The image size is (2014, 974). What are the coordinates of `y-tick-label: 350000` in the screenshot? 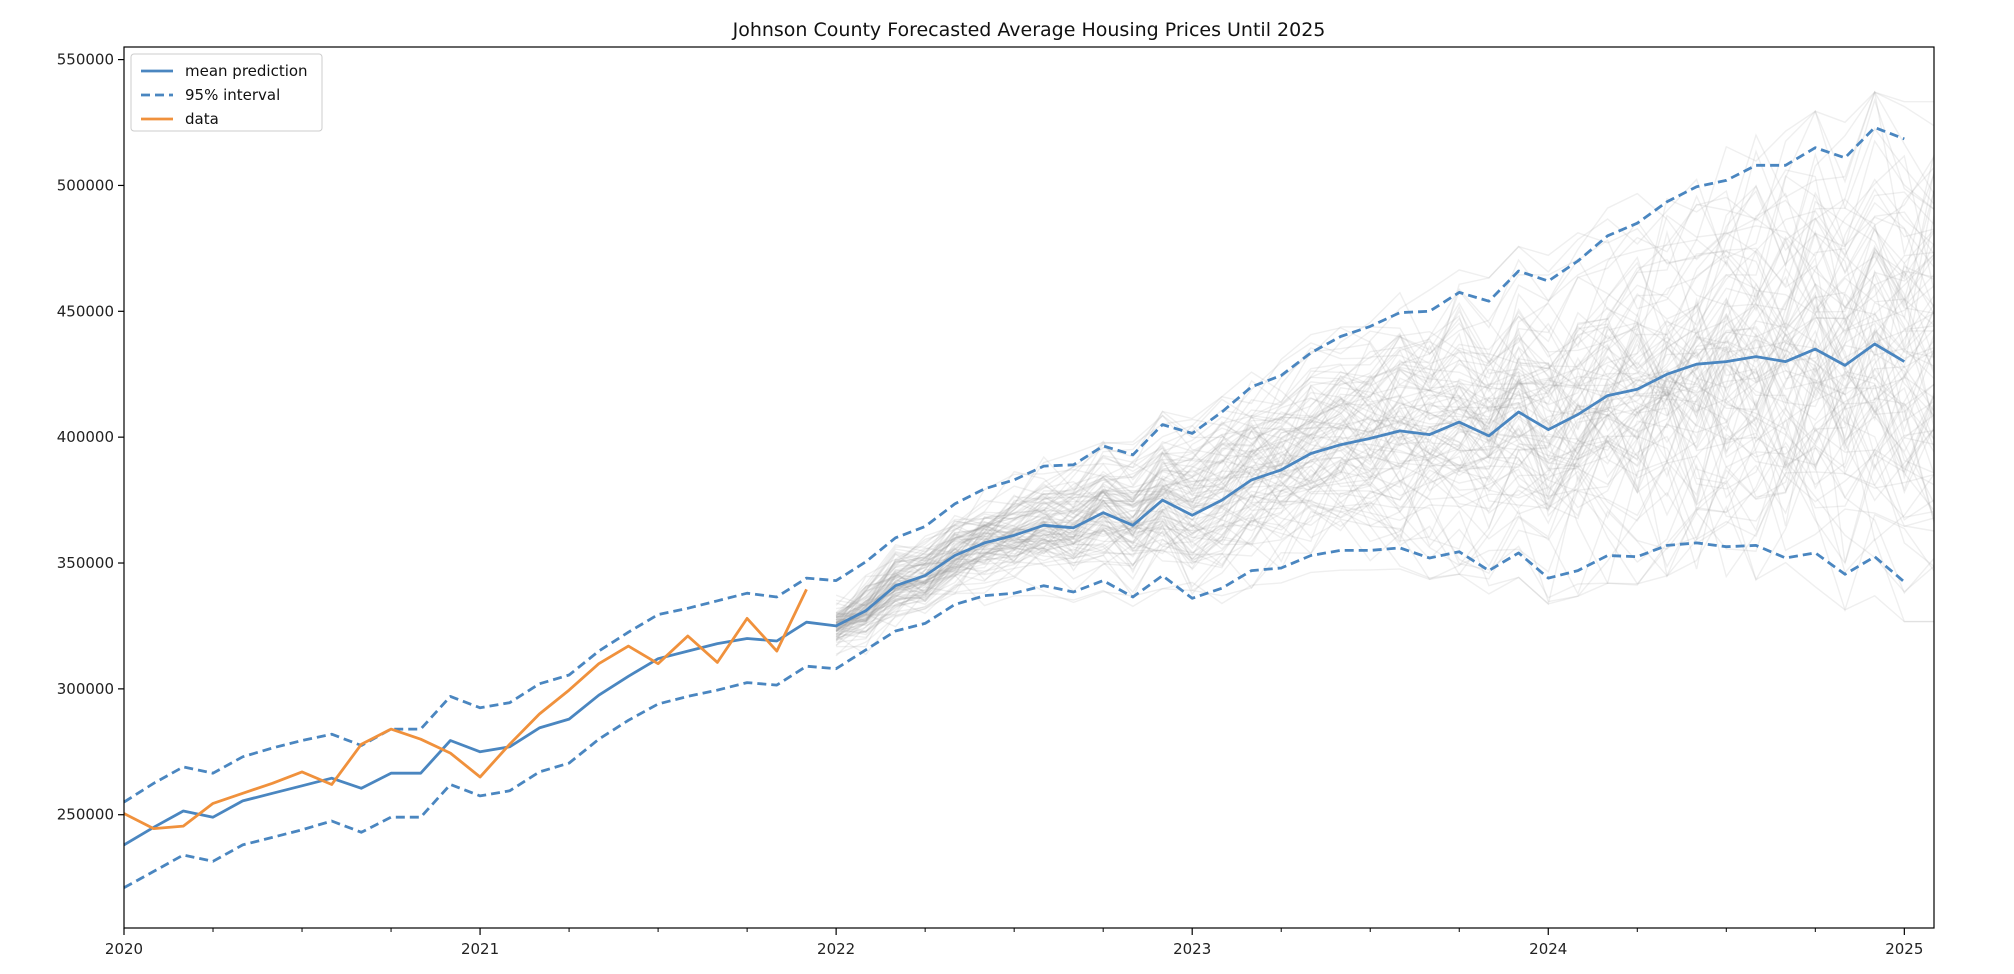 It's located at (85, 563).